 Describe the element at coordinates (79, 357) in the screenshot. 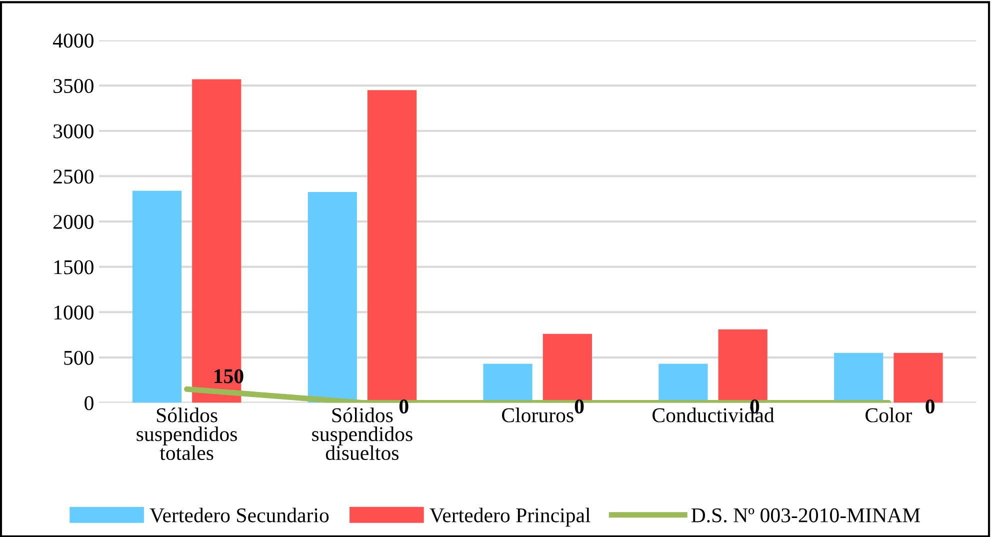

I see `y-tick-label: 500` at that location.